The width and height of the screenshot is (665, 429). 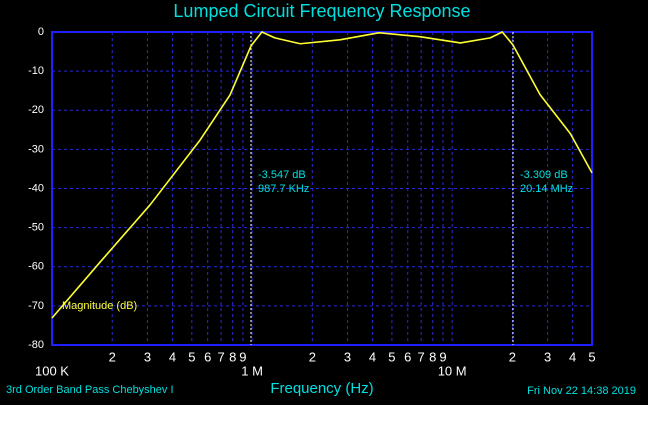 I want to click on y-tick-label: -80, so click(x=36, y=345).